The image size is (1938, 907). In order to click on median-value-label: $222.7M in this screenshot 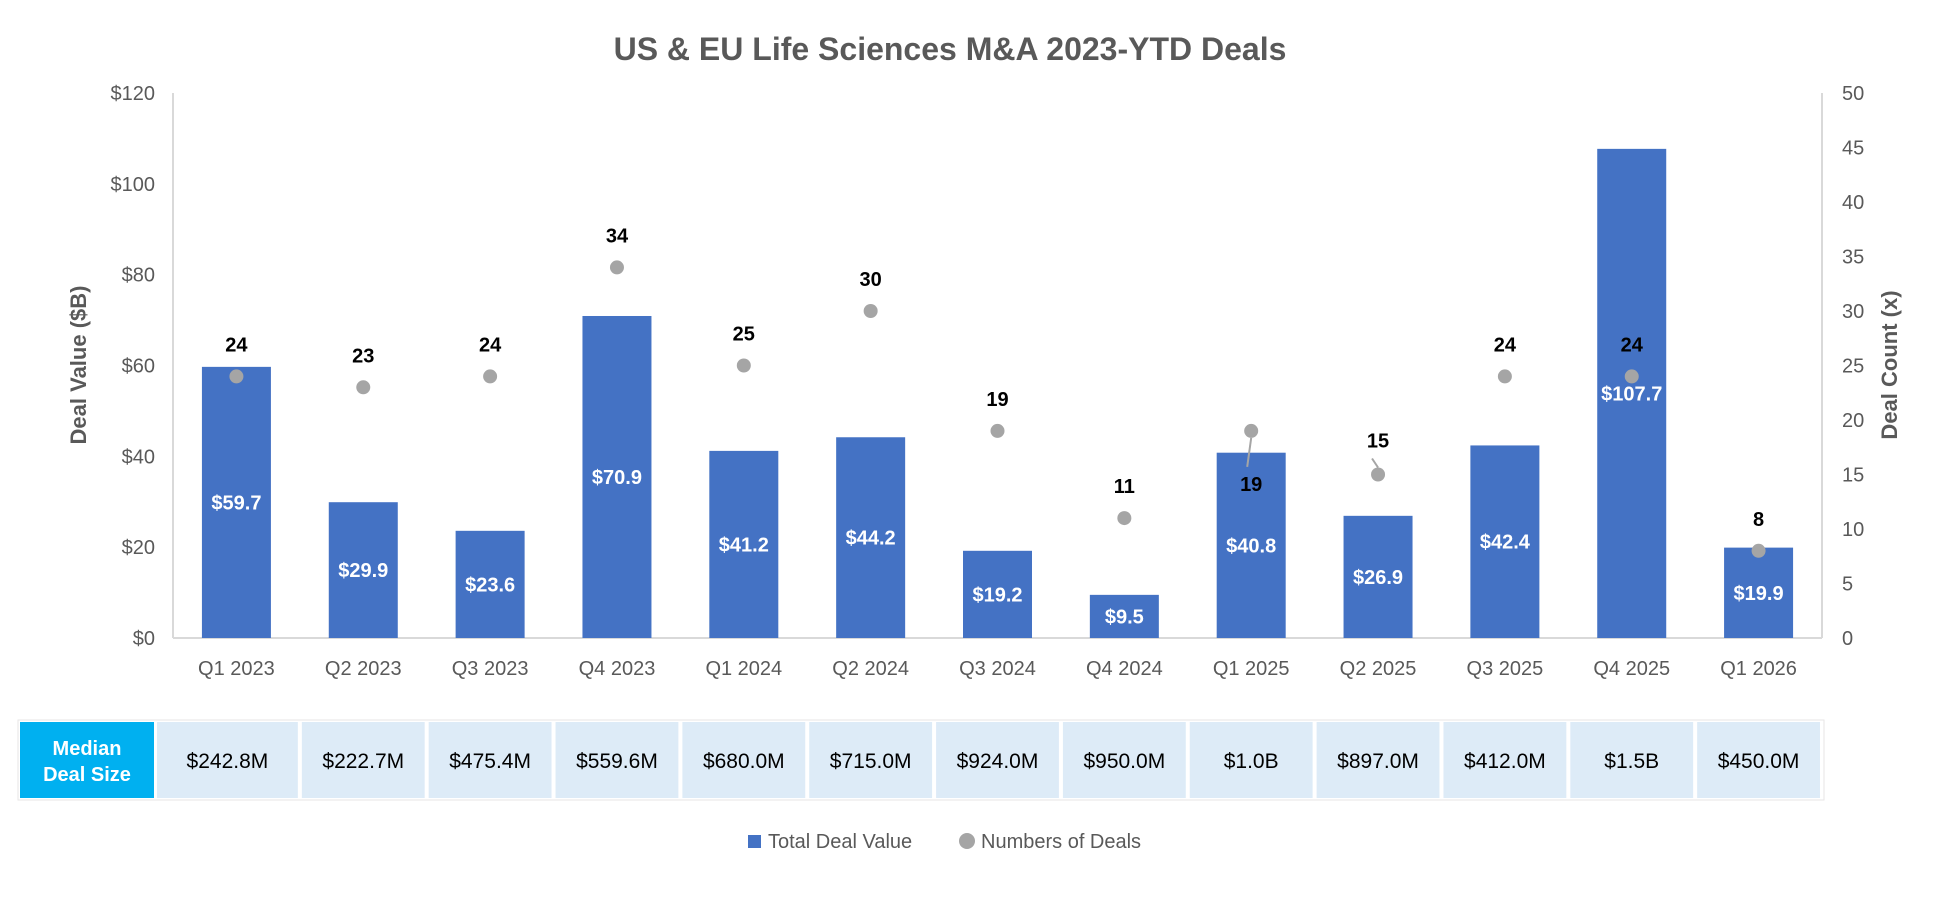, I will do `click(363, 761)`.